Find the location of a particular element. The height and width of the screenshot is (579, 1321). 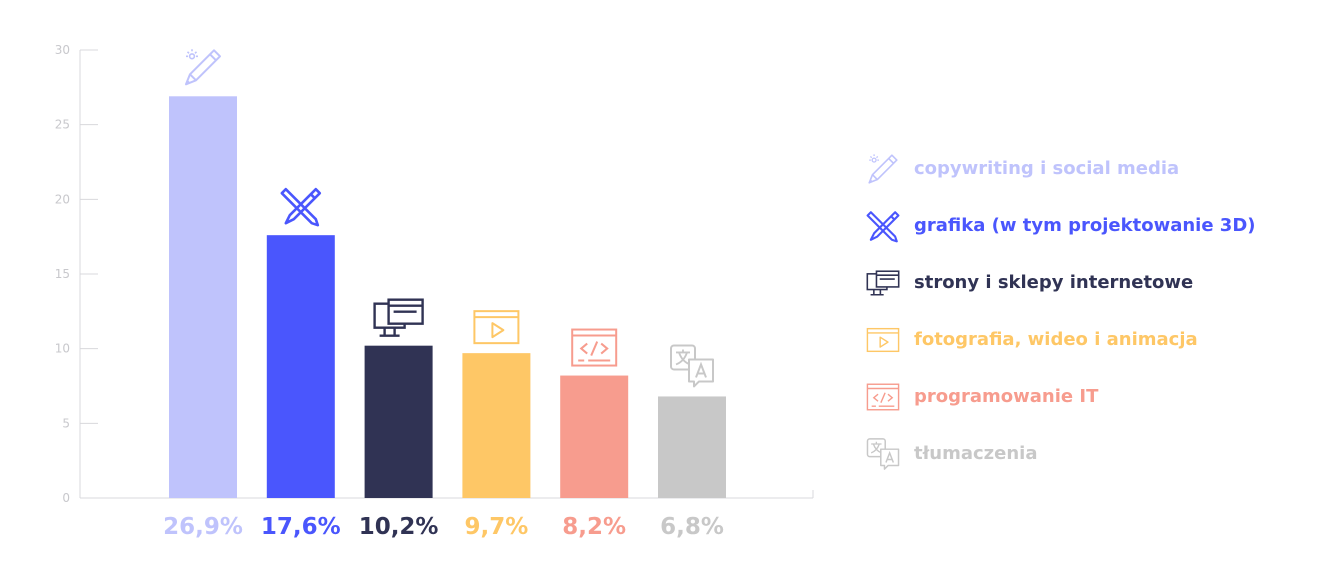

translate-icon is located at coordinates (692, 366).